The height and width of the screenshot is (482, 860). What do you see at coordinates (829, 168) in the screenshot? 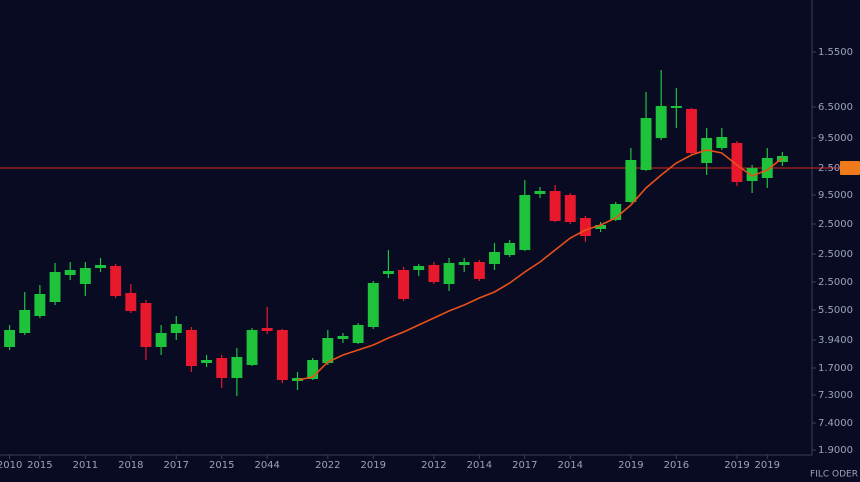
I see `price-line-label: 2.50` at bounding box center [829, 168].